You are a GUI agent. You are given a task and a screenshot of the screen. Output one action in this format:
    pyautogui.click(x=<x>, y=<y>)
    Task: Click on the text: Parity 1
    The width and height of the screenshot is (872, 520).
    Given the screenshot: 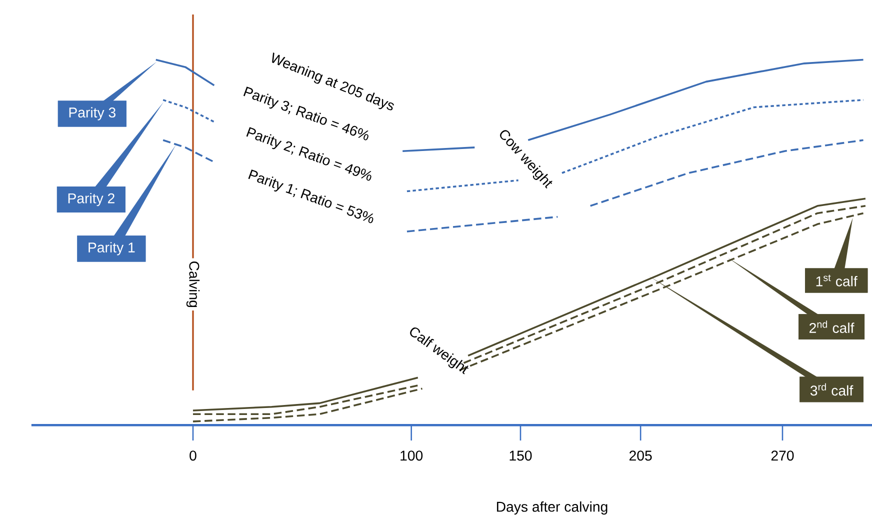 What is the action you would take?
    pyautogui.click(x=111, y=249)
    